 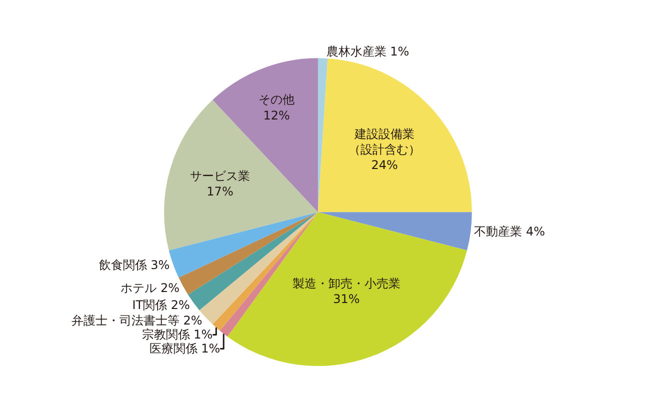 What do you see at coordinates (346, 299) in the screenshot?
I see `data-label: 31%` at bounding box center [346, 299].